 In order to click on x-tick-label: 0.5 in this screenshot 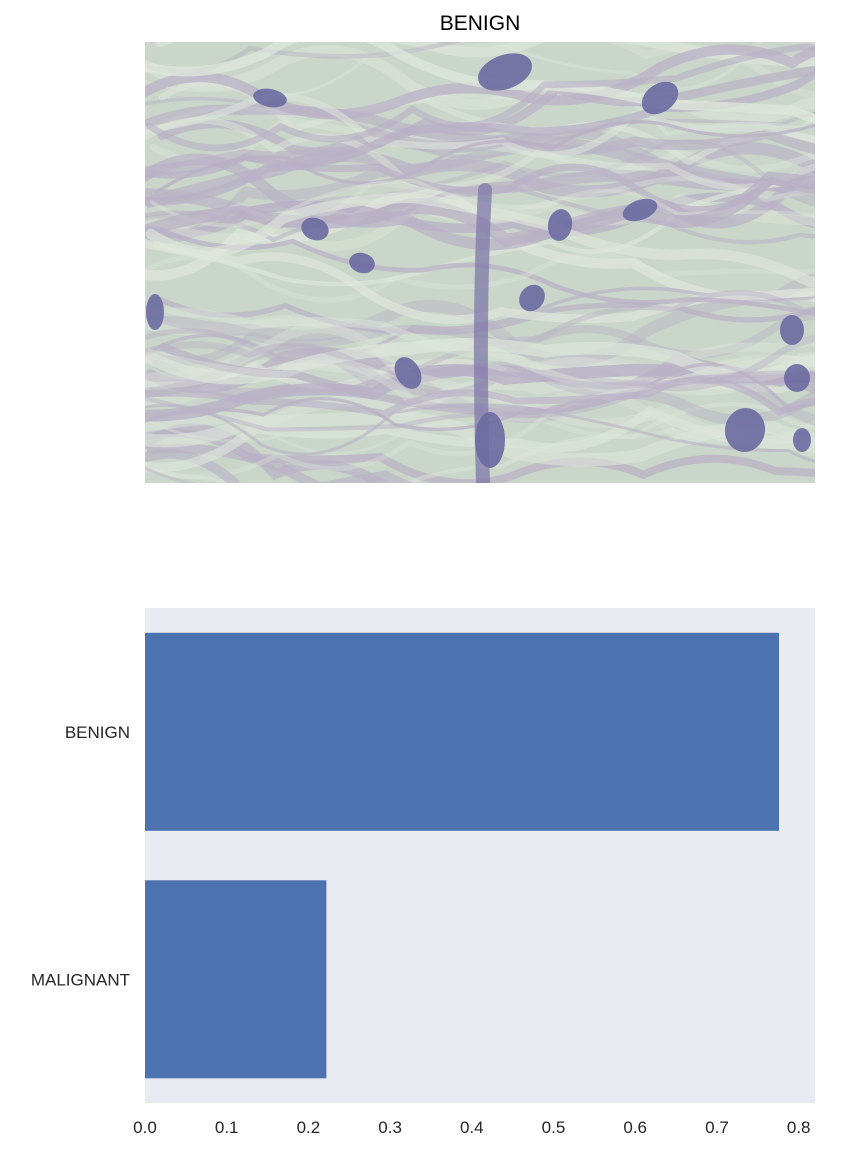, I will do `click(554, 1127)`.